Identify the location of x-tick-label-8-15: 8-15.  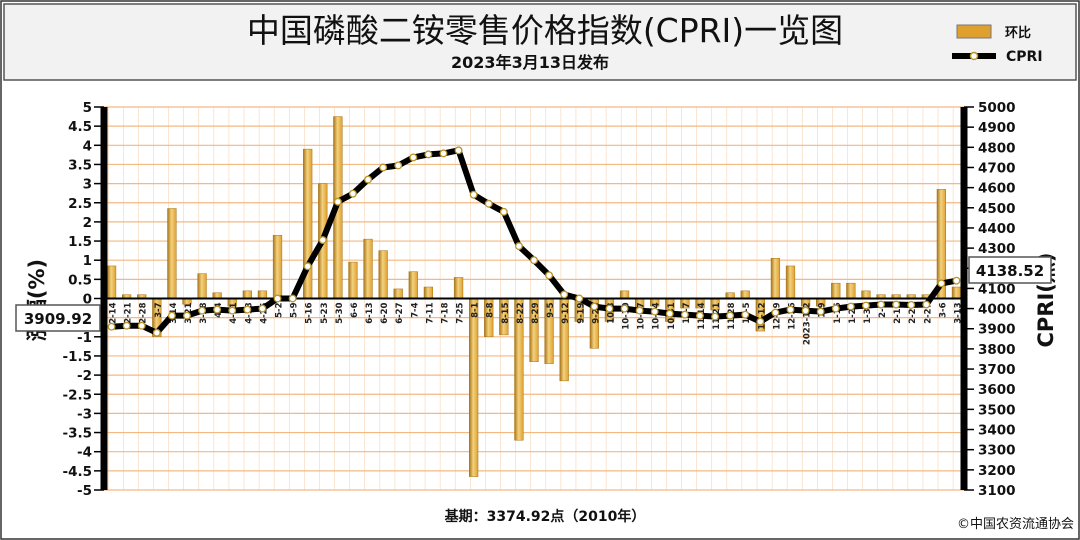
(506, 312).